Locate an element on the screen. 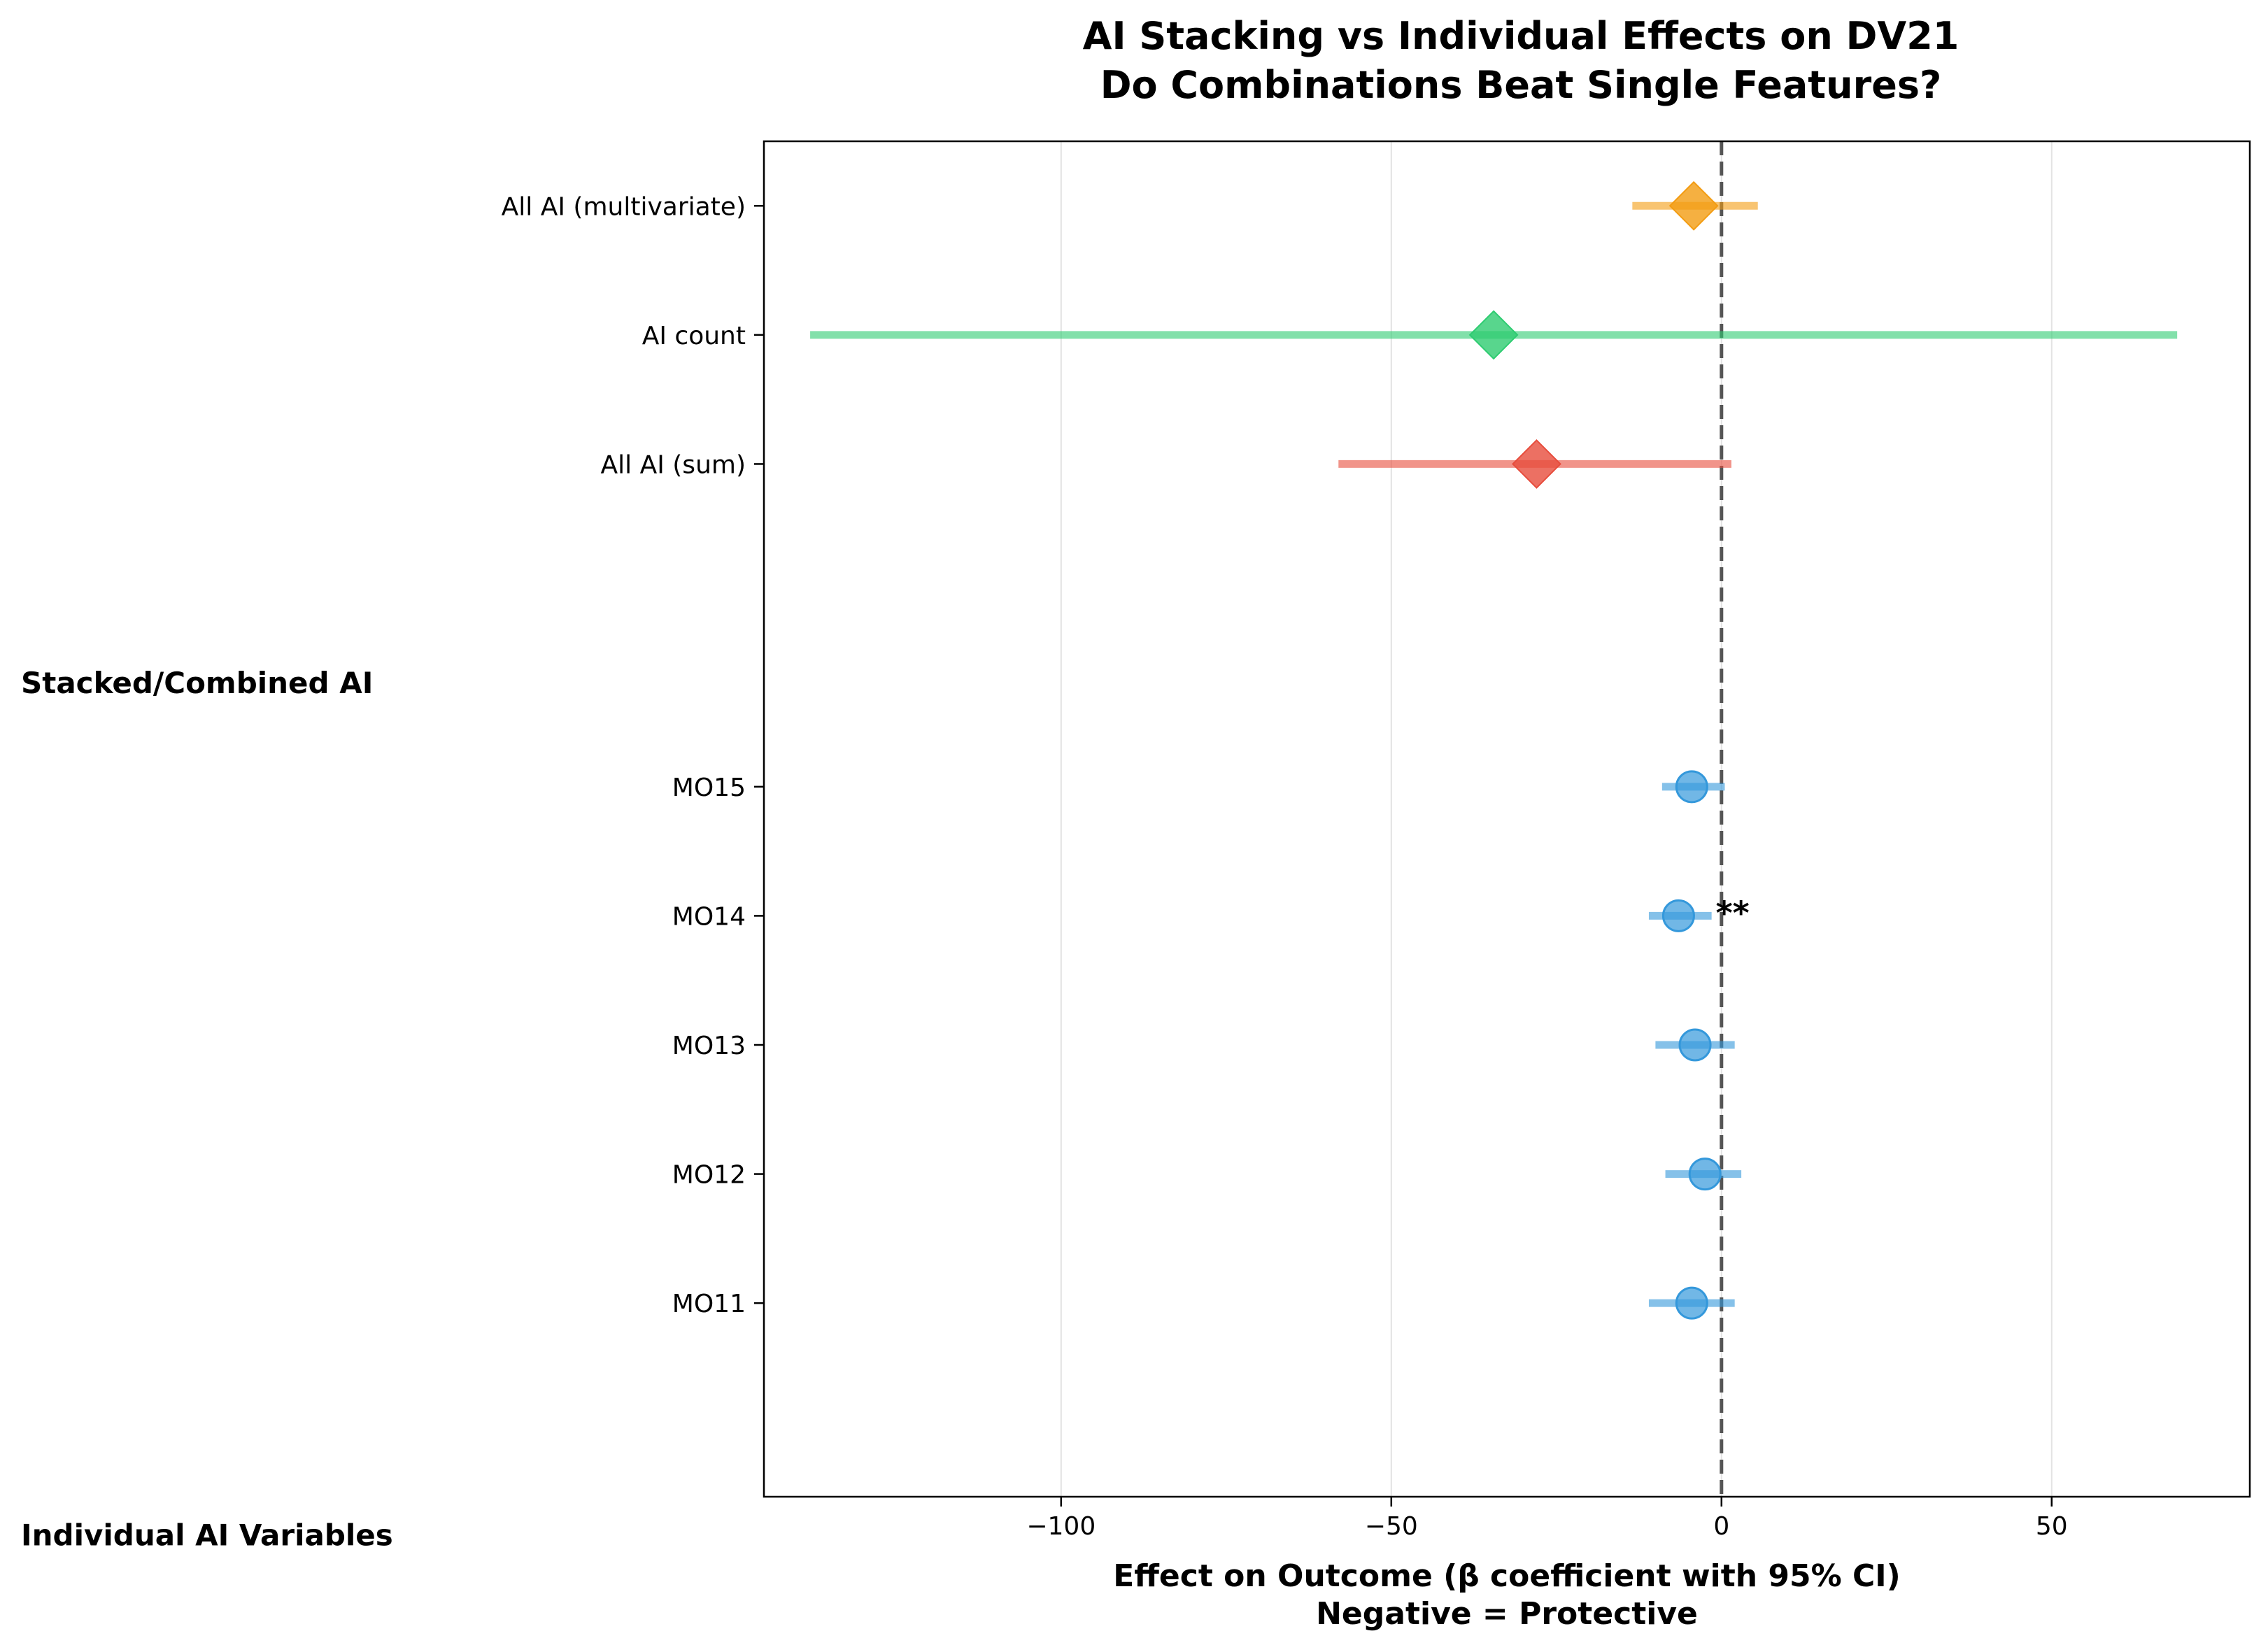 The image size is (2261, 1652). annotation-layer: ** is located at coordinates (1733, 913).